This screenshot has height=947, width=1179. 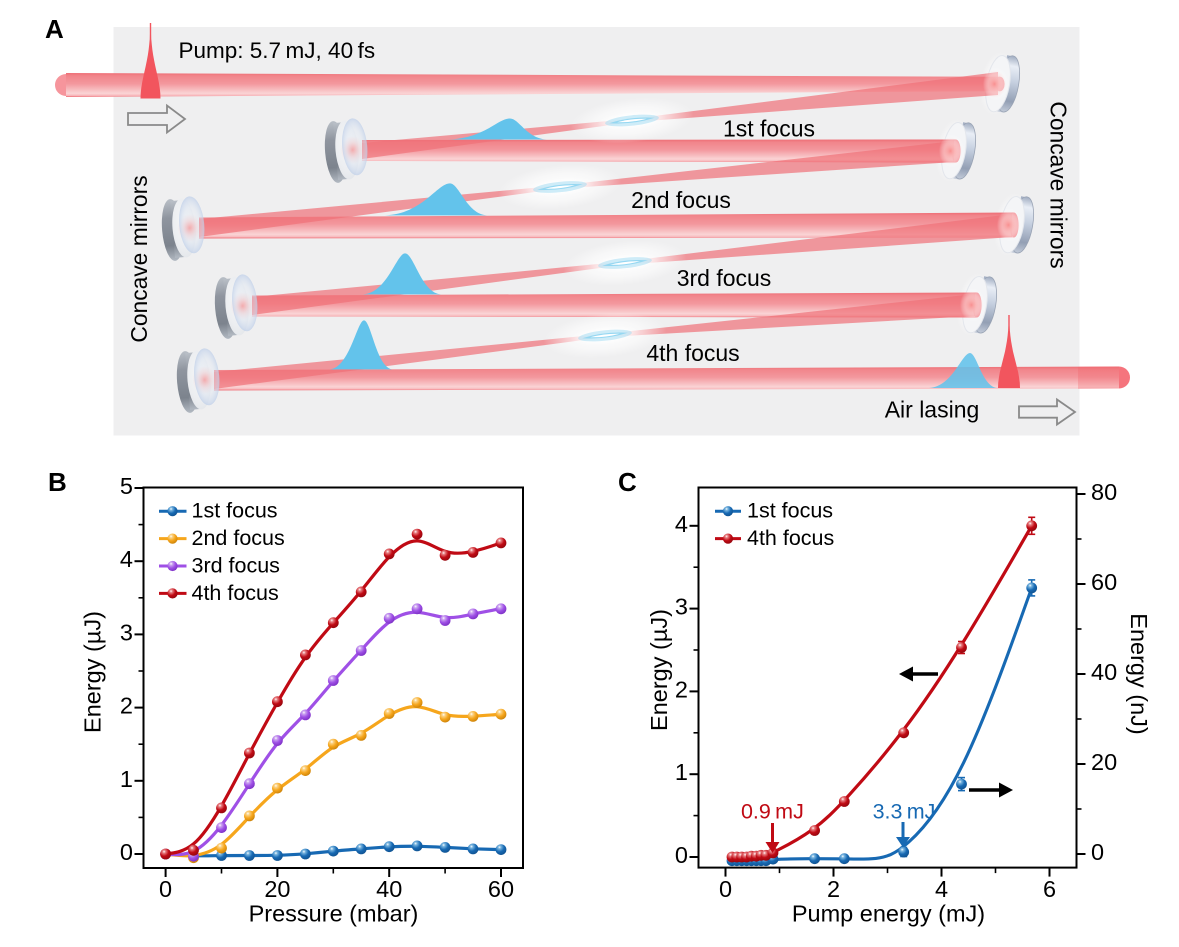 What do you see at coordinates (126, 486) in the screenshot?
I see `svg-text: 5` at bounding box center [126, 486].